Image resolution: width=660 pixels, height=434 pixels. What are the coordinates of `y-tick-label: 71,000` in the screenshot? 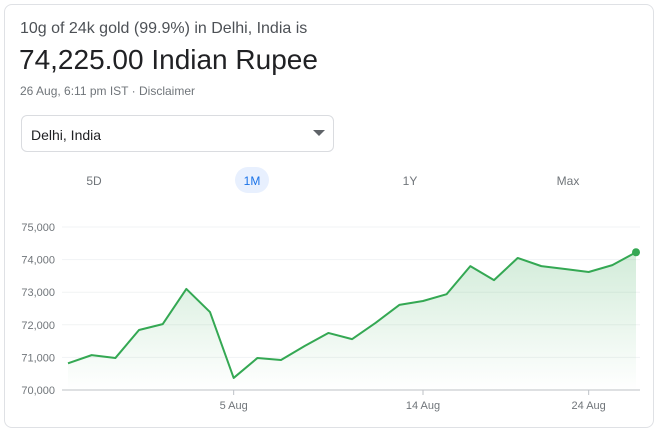 It's located at (38, 358).